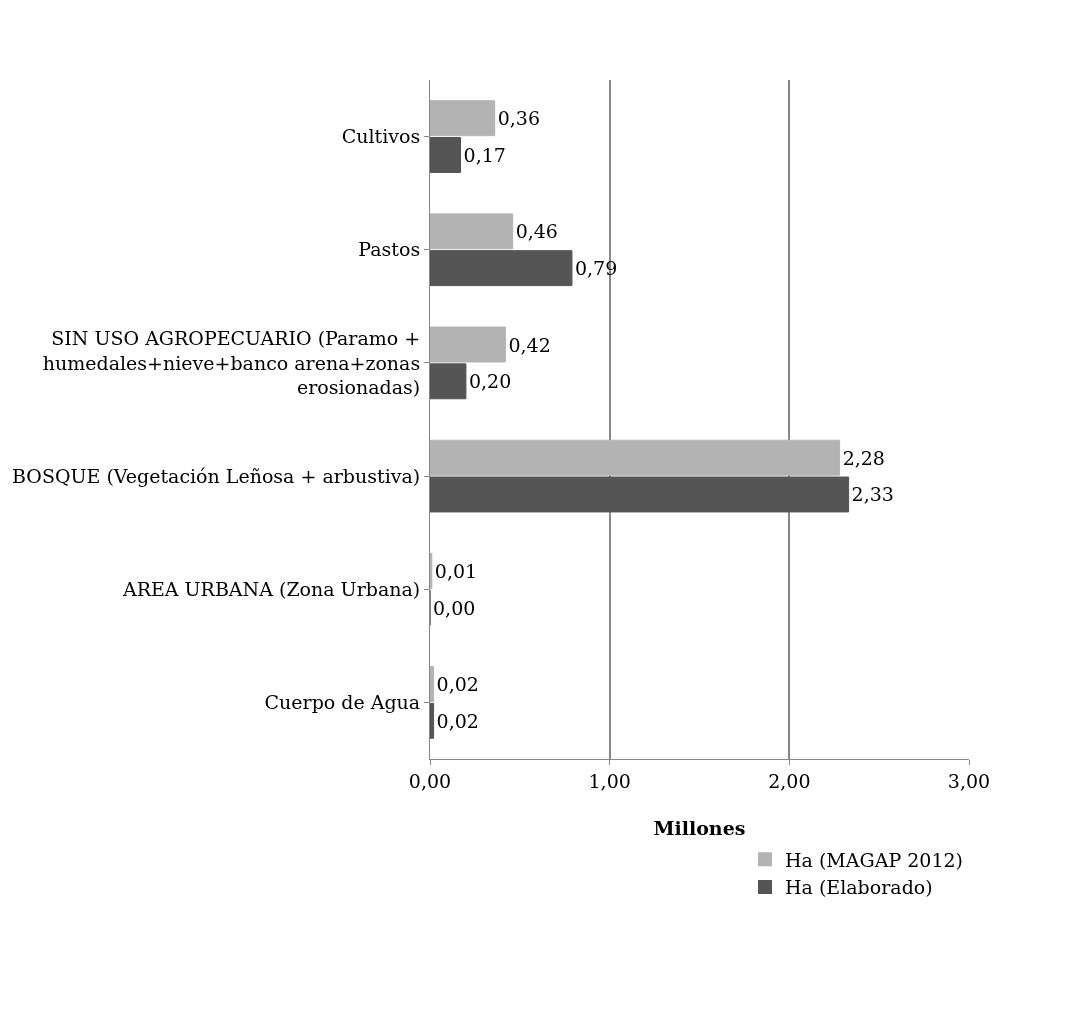 This screenshot has width=1089, height=1019. I want to click on x-tick-label: 3,00, so click(969, 780).